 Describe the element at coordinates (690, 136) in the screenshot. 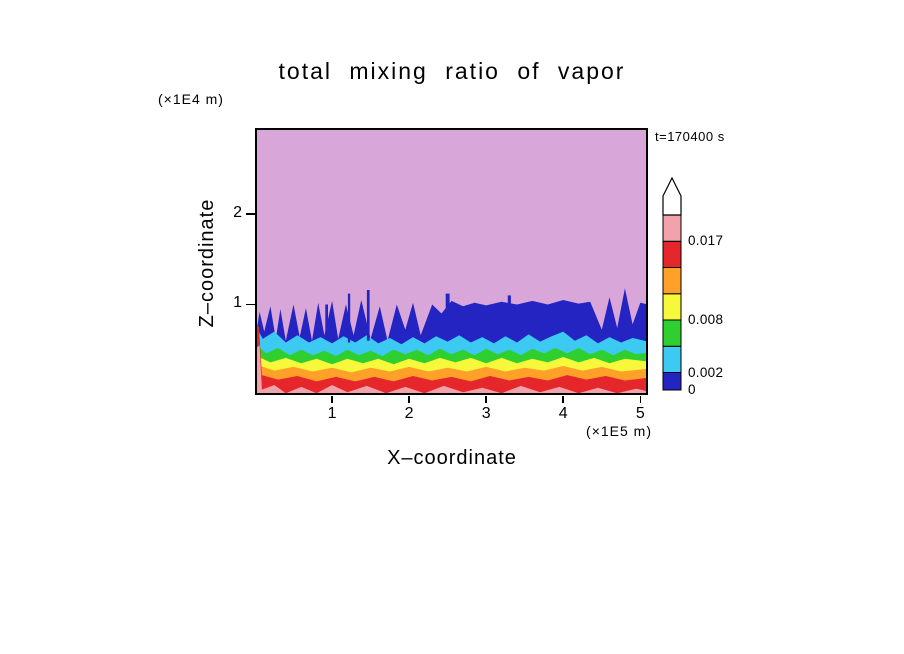

I see `time-annotation: t=170400 s` at that location.